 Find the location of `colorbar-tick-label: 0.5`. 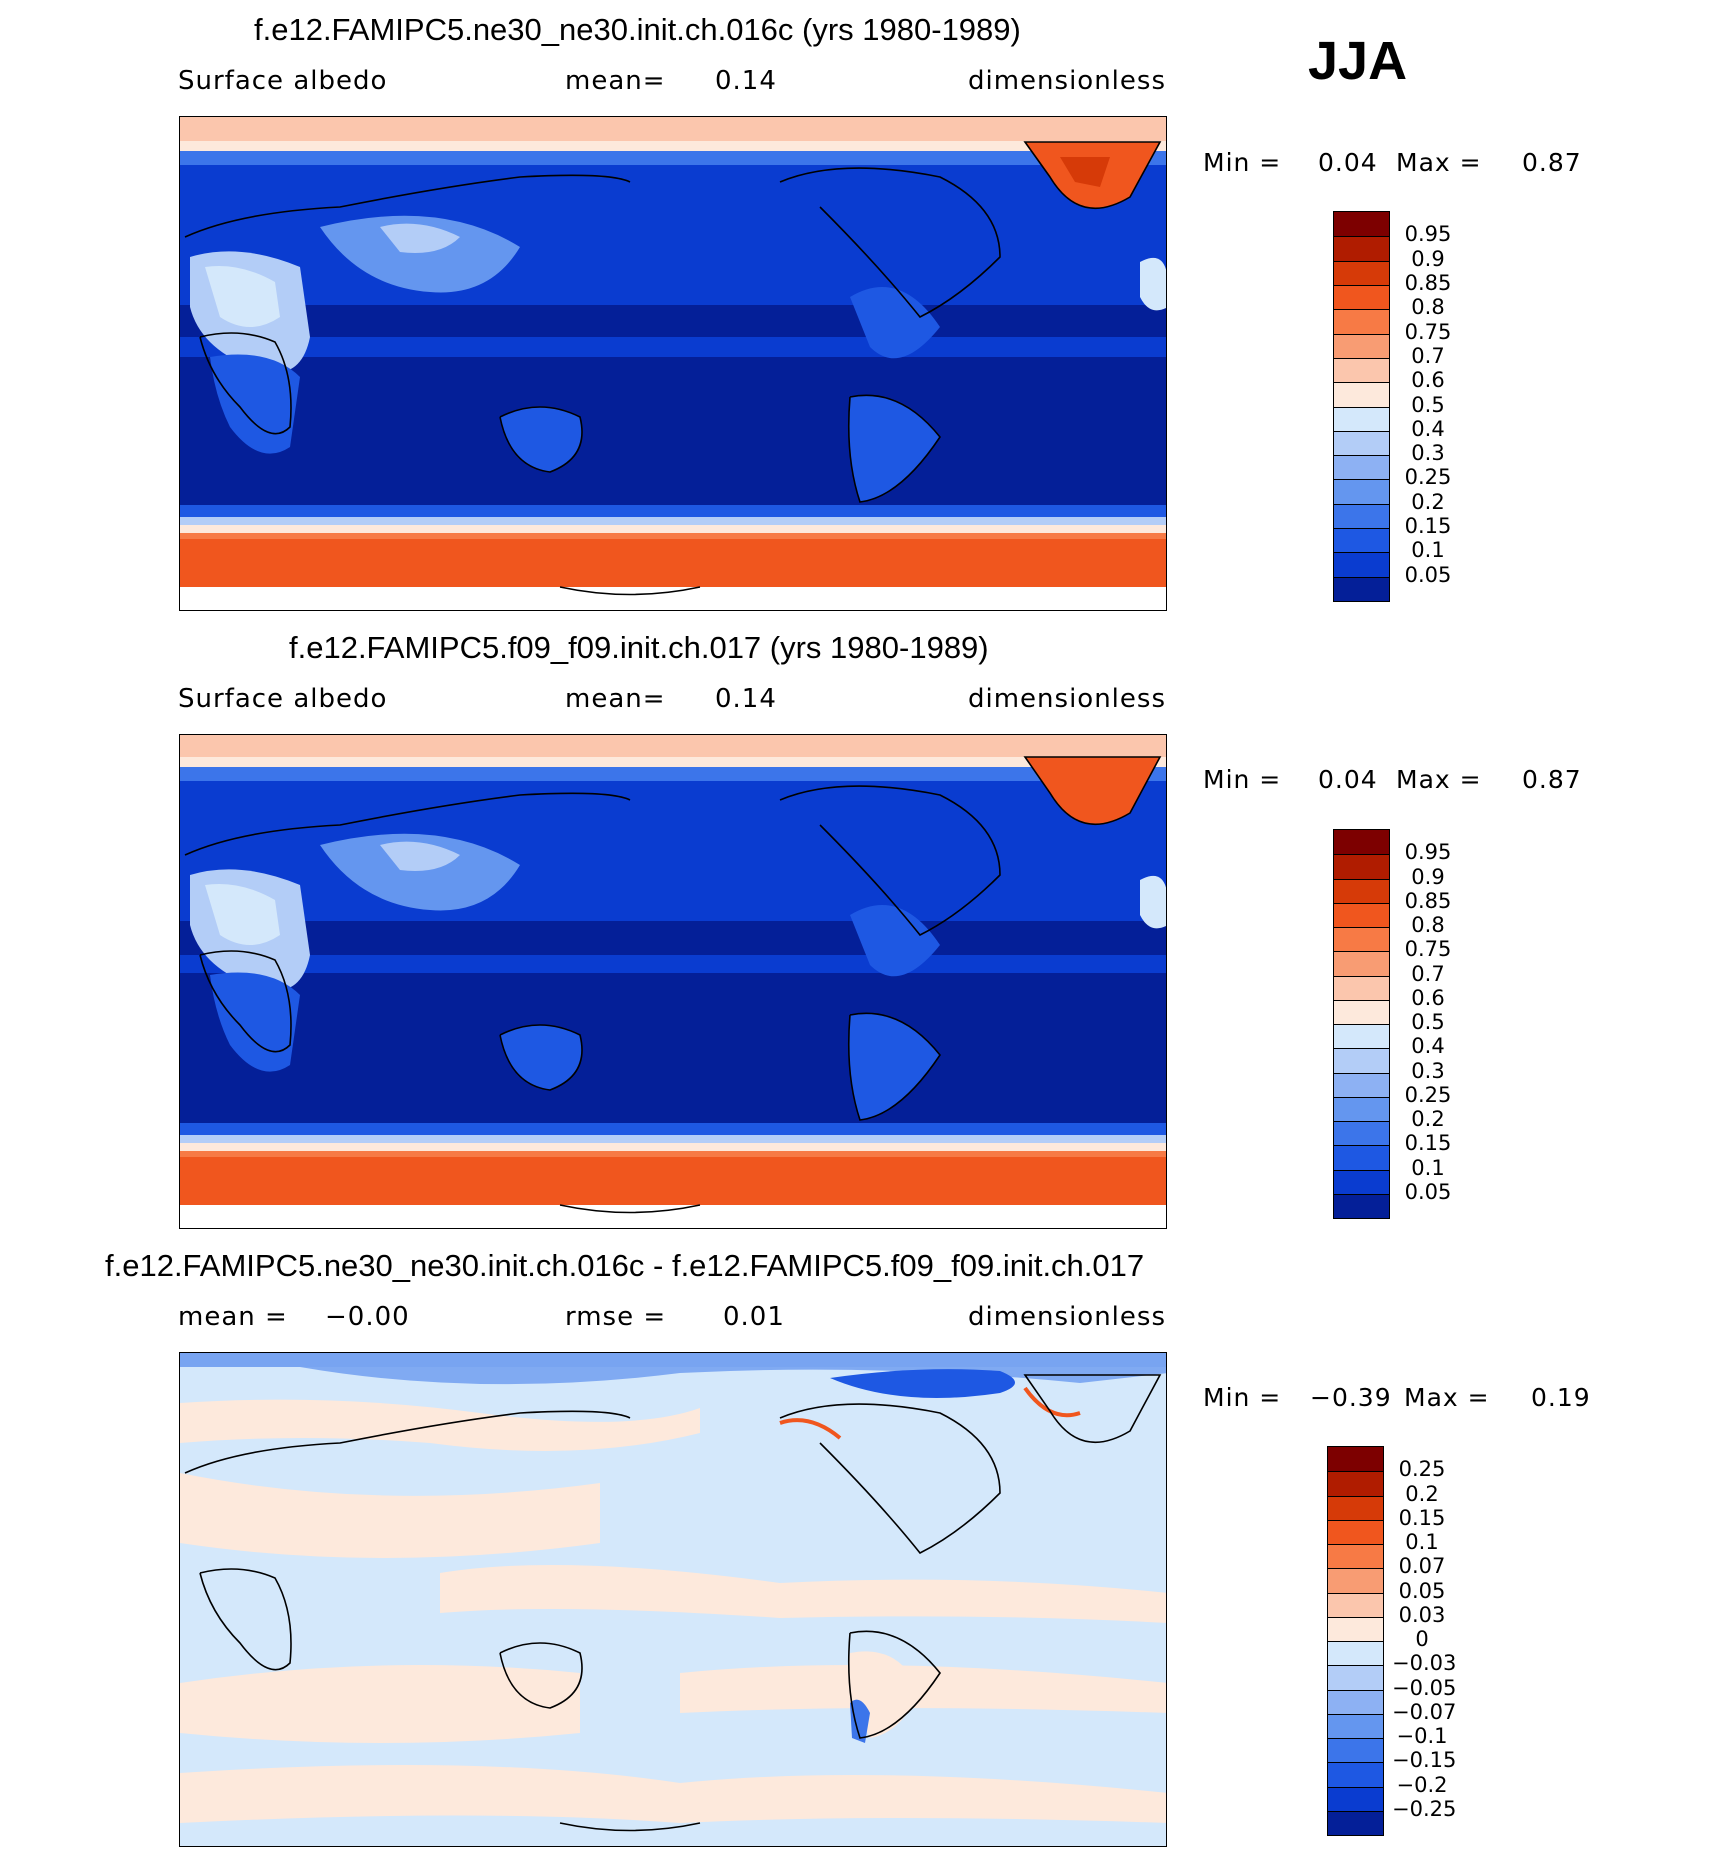

colorbar-tick-label: 0.5 is located at coordinates (1428, 404).